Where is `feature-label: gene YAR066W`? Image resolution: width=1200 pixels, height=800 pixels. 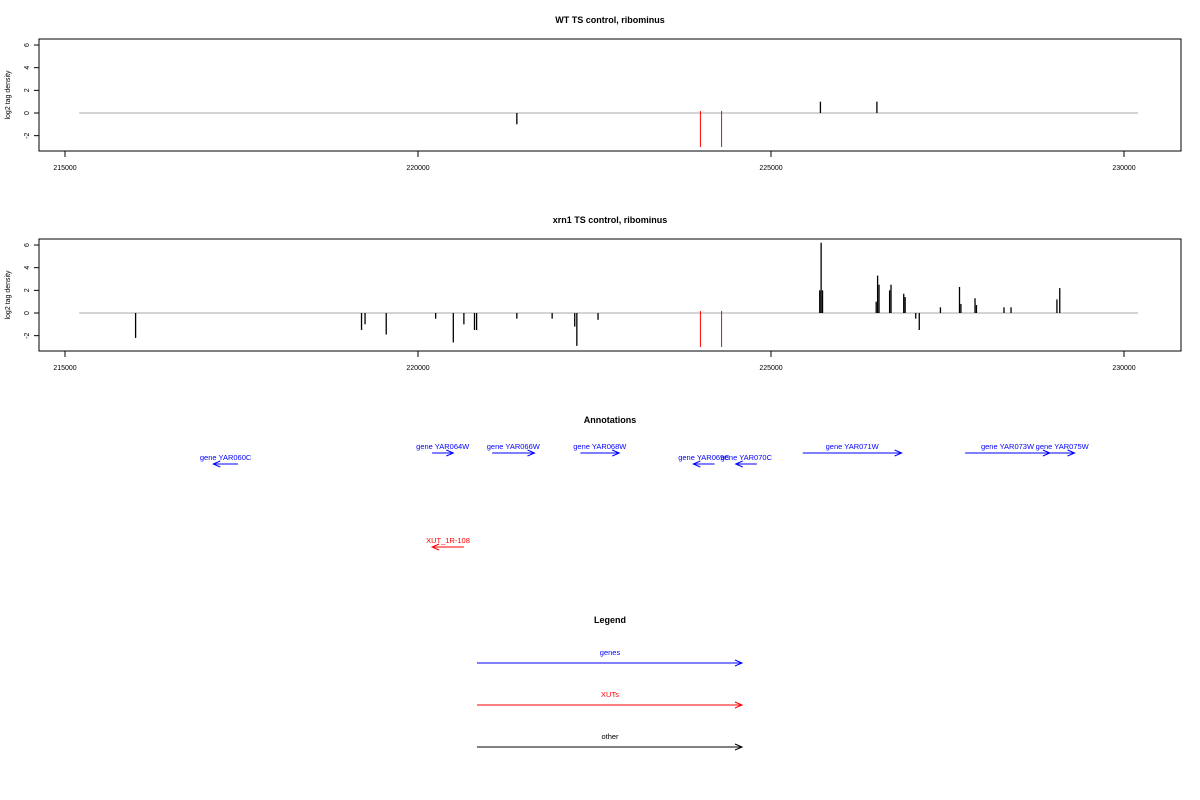 feature-label: gene YAR066W is located at coordinates (514, 446).